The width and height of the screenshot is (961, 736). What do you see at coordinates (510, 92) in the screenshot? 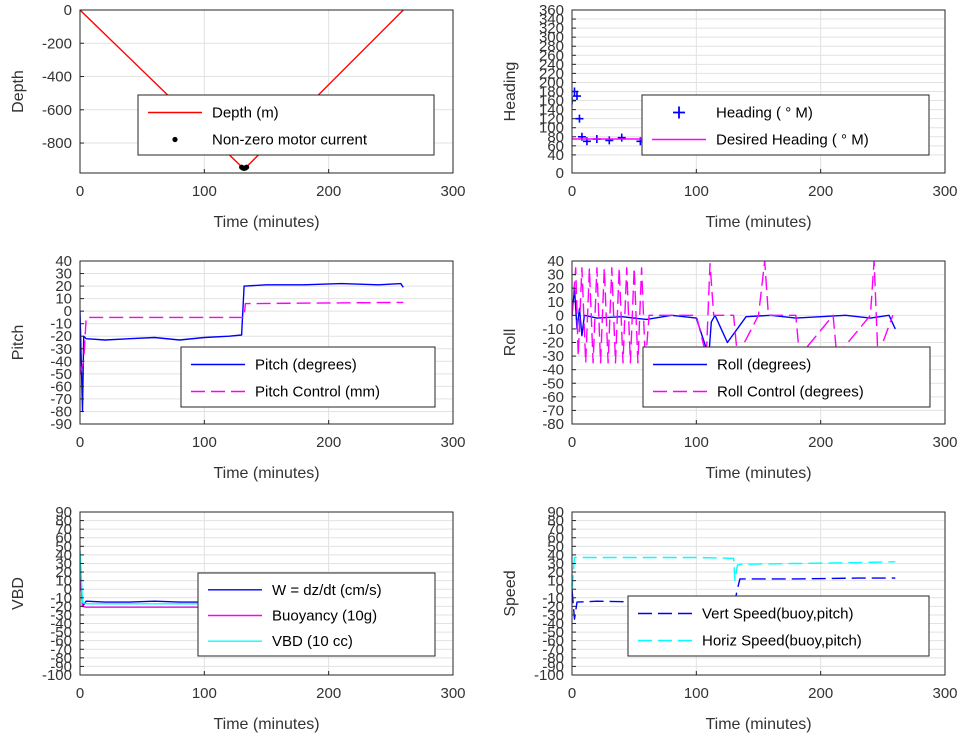
I see `y-axis-label: Heading` at bounding box center [510, 92].